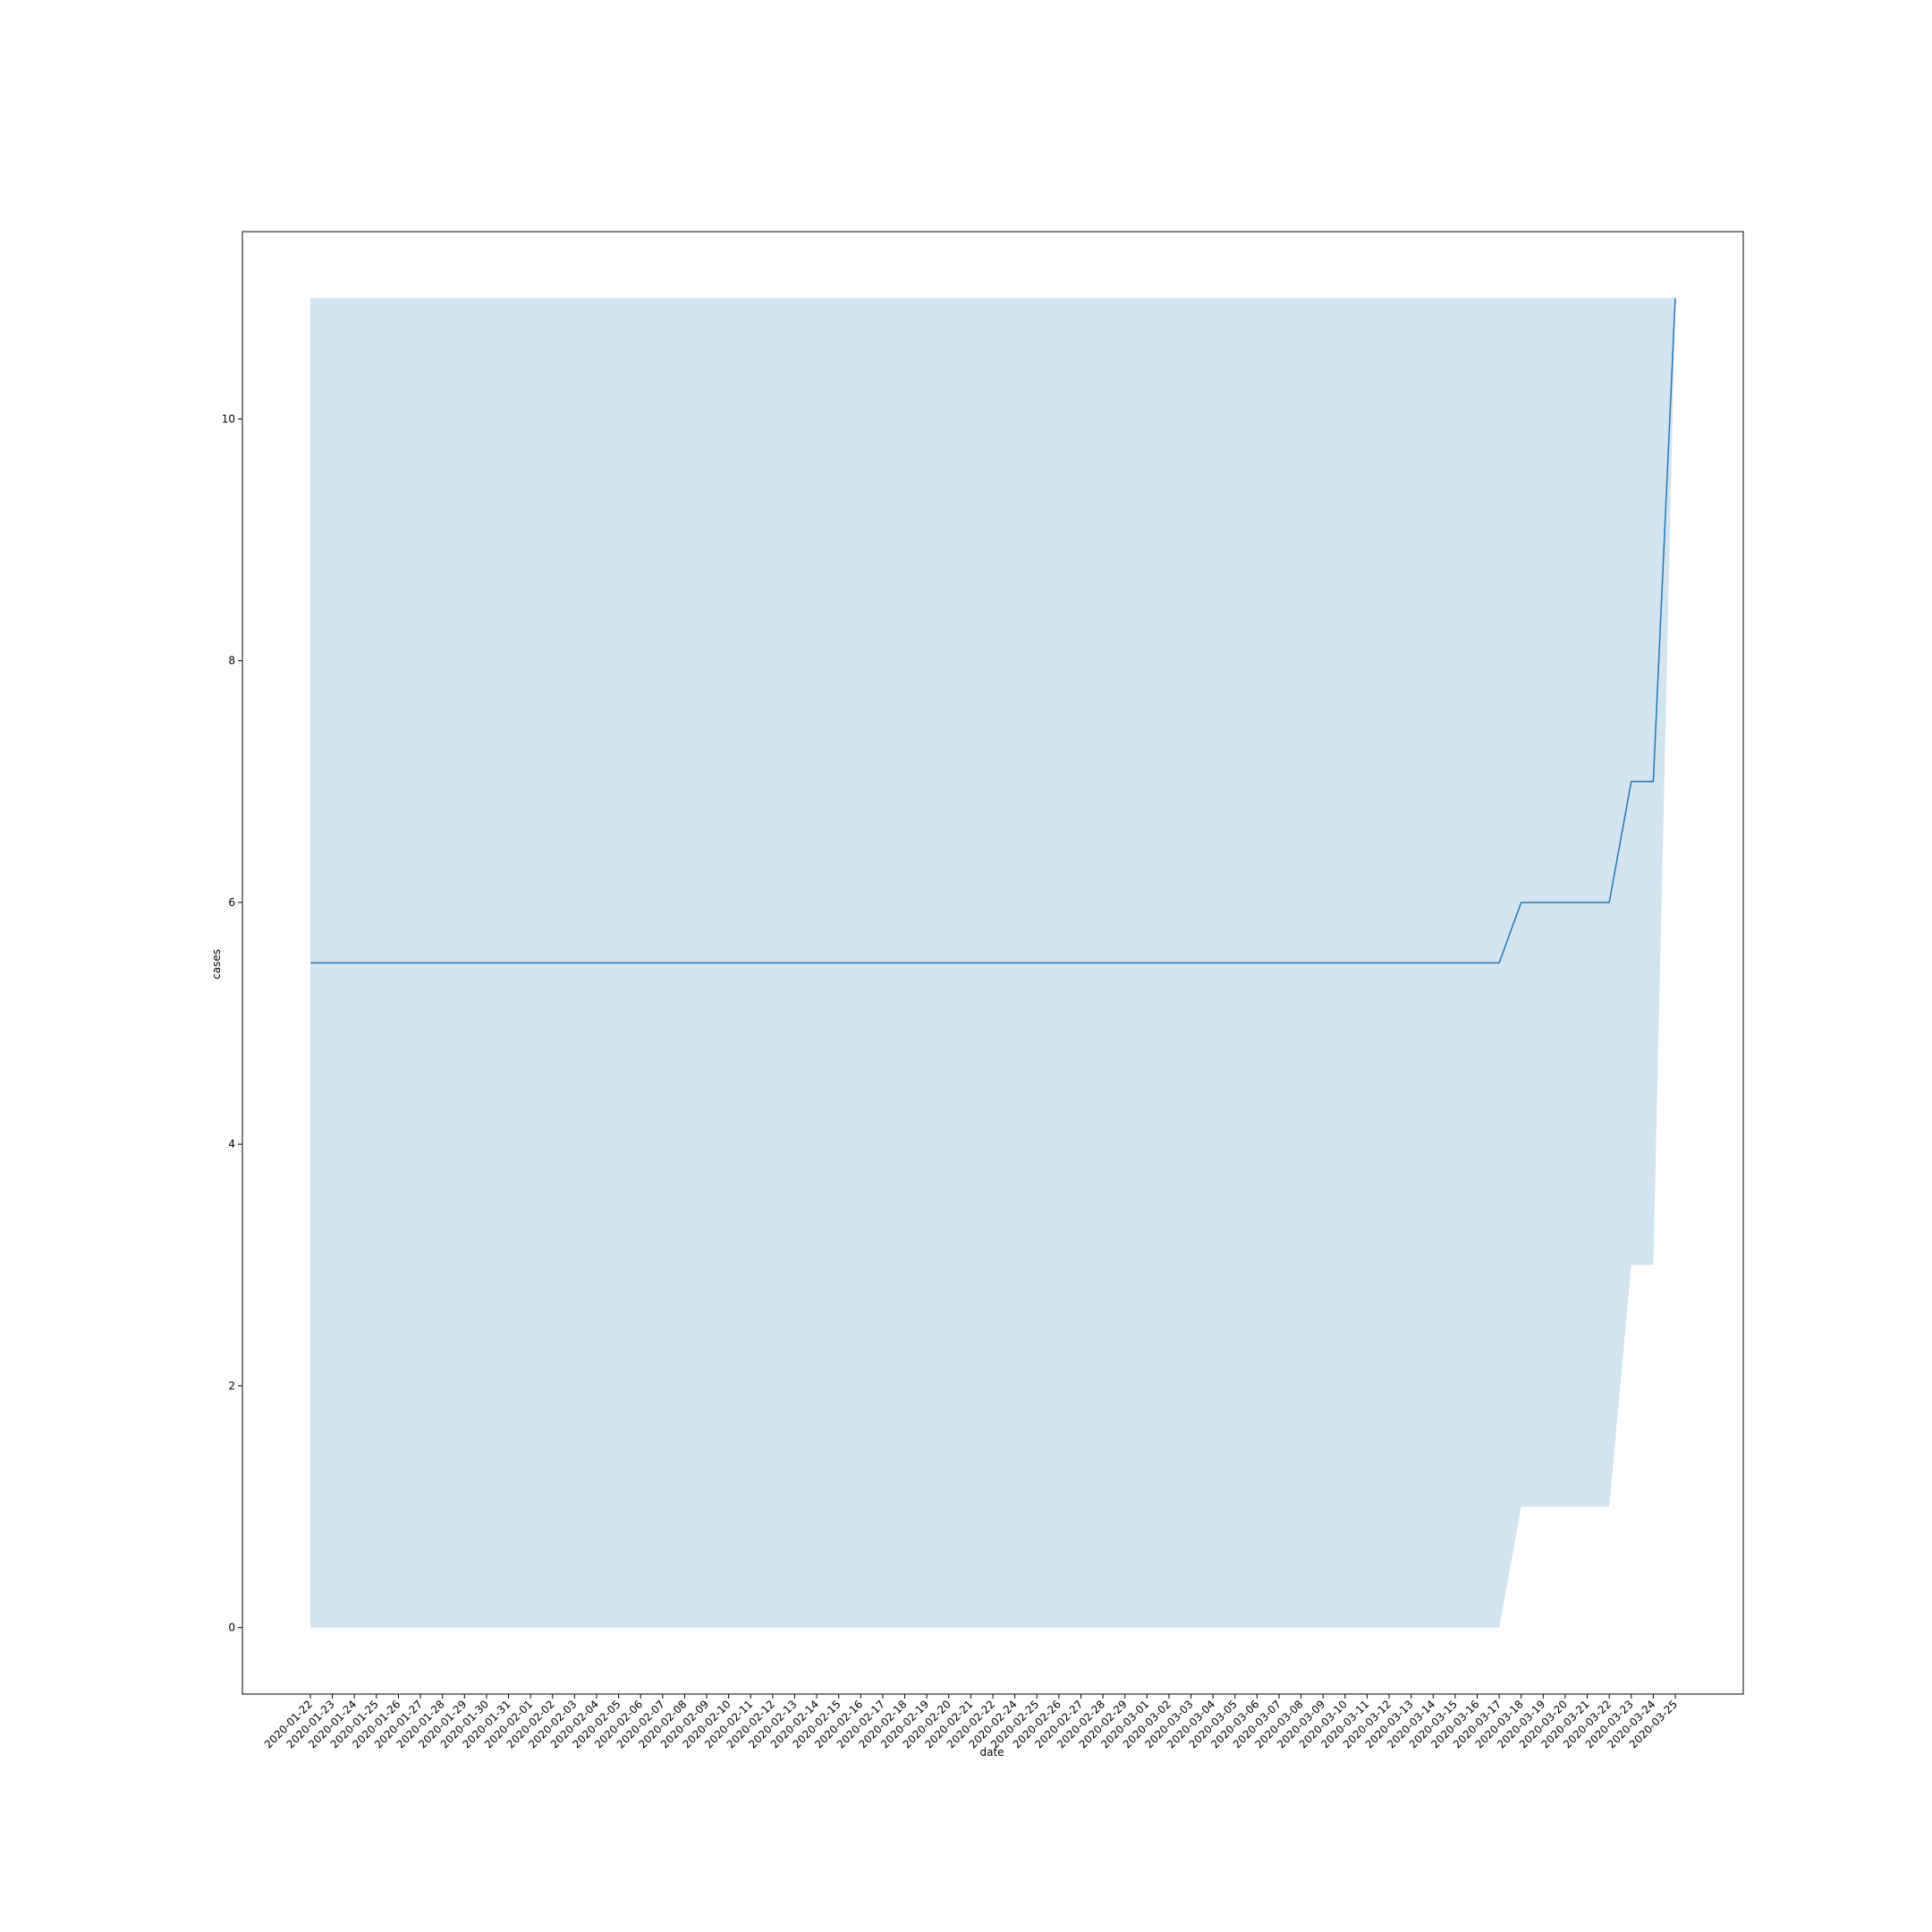 The image size is (1932, 1932). I want to click on y-tick-label: 2, so click(231, 1385).